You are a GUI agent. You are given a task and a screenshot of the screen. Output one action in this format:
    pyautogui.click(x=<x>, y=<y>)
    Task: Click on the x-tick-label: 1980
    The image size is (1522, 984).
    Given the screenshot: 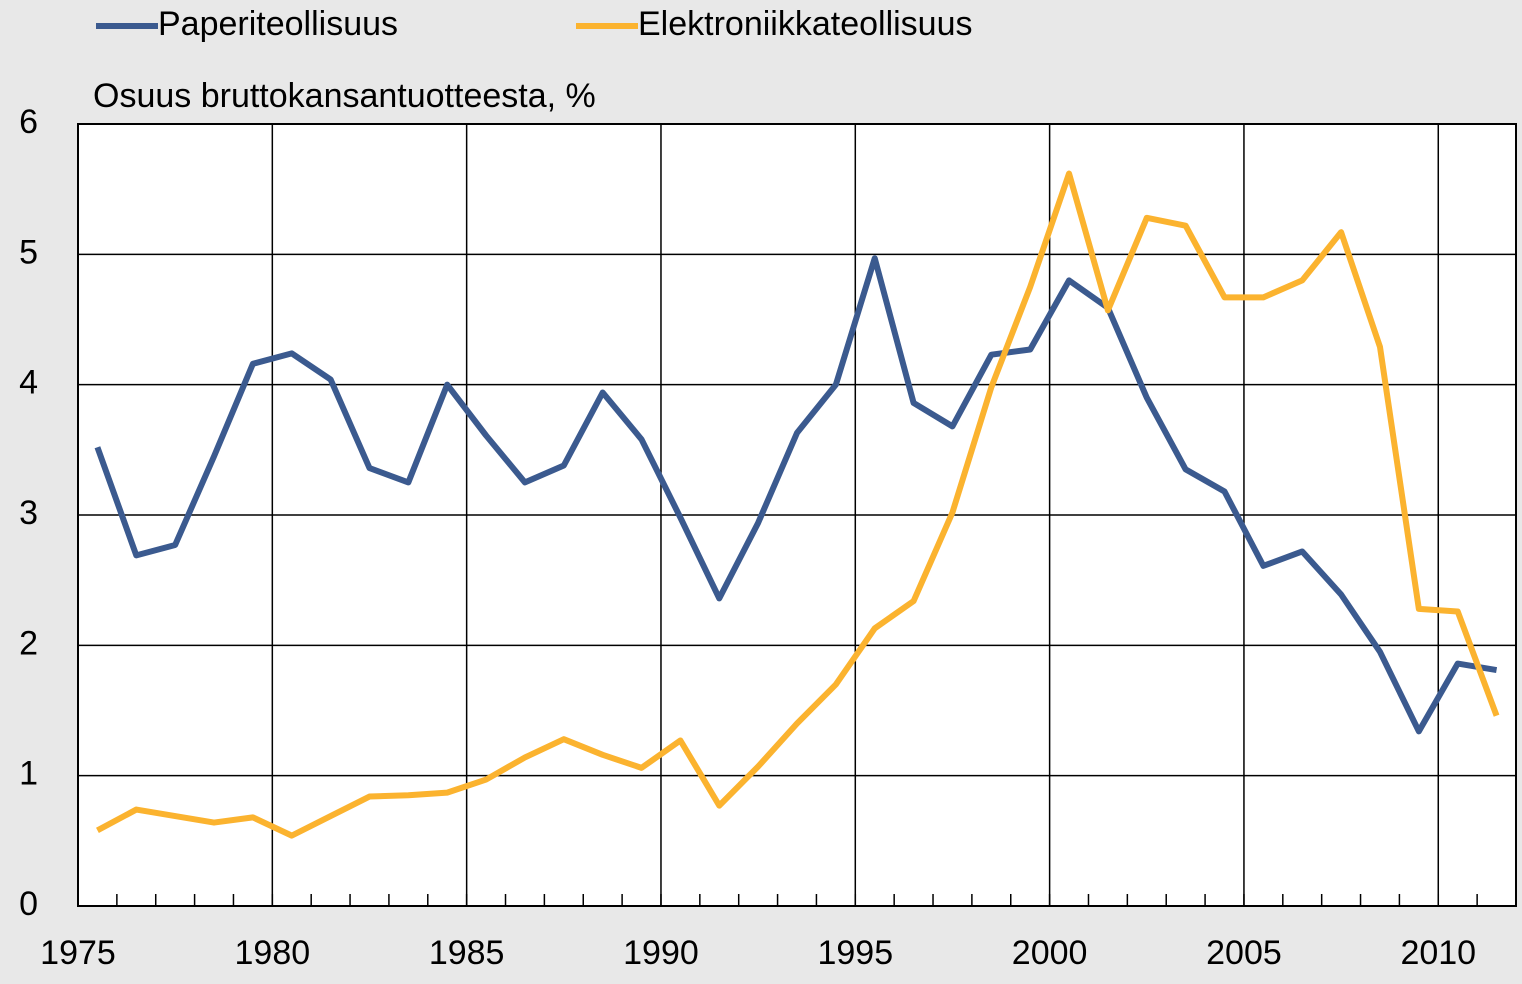 What is the action you would take?
    pyautogui.click(x=273, y=953)
    